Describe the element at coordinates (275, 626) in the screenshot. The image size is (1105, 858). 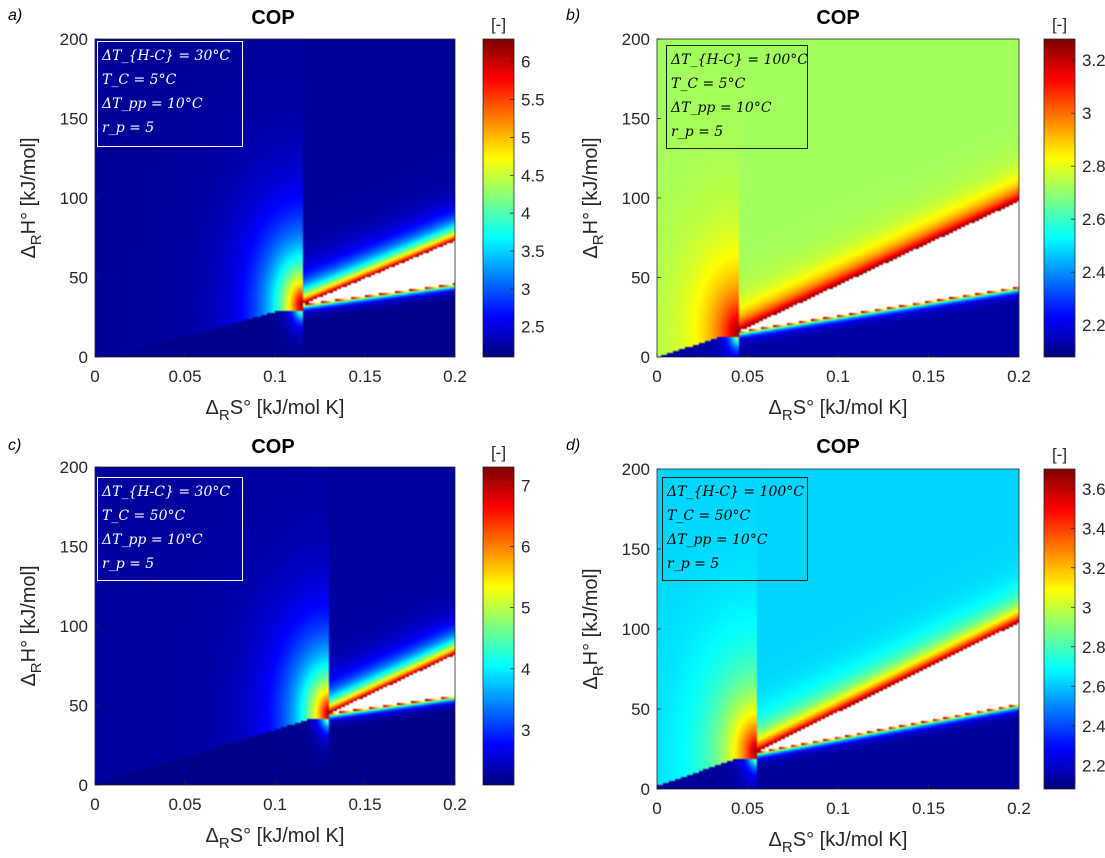
I see `heatmap-c` at that location.